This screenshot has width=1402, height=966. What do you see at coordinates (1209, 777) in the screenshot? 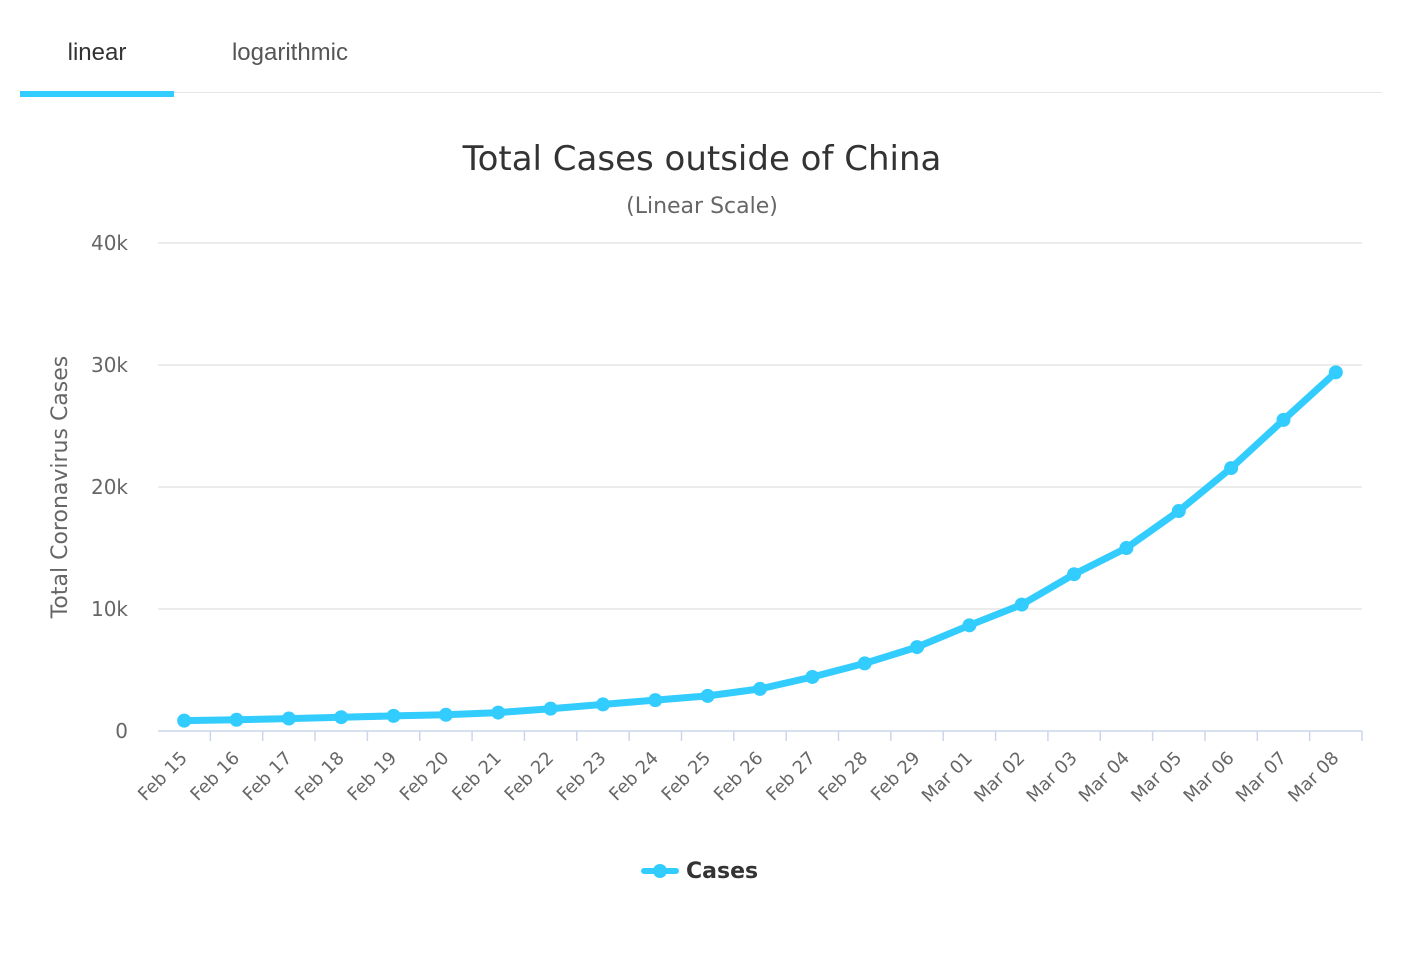
I see `x-tick-label: Mar 06` at bounding box center [1209, 777].